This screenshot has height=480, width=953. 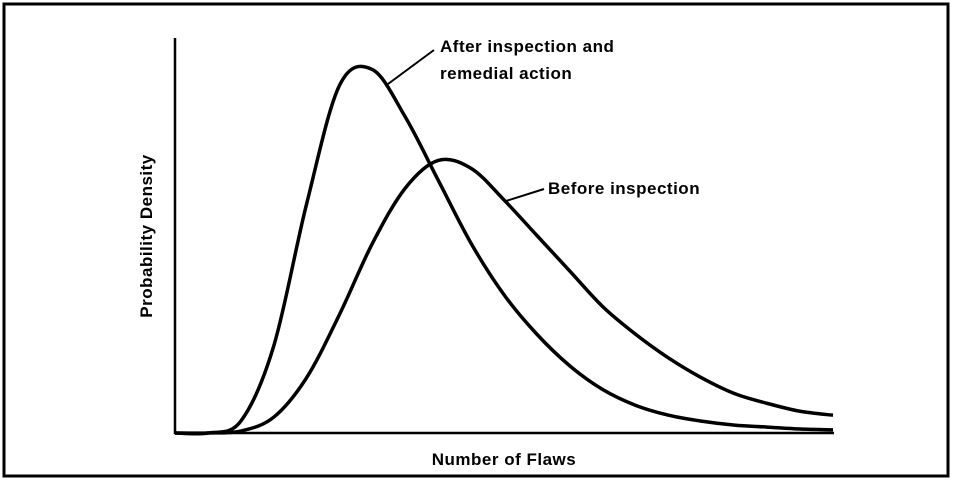 I want to click on series-label: After inspection and remedial action, so click(x=527, y=60).